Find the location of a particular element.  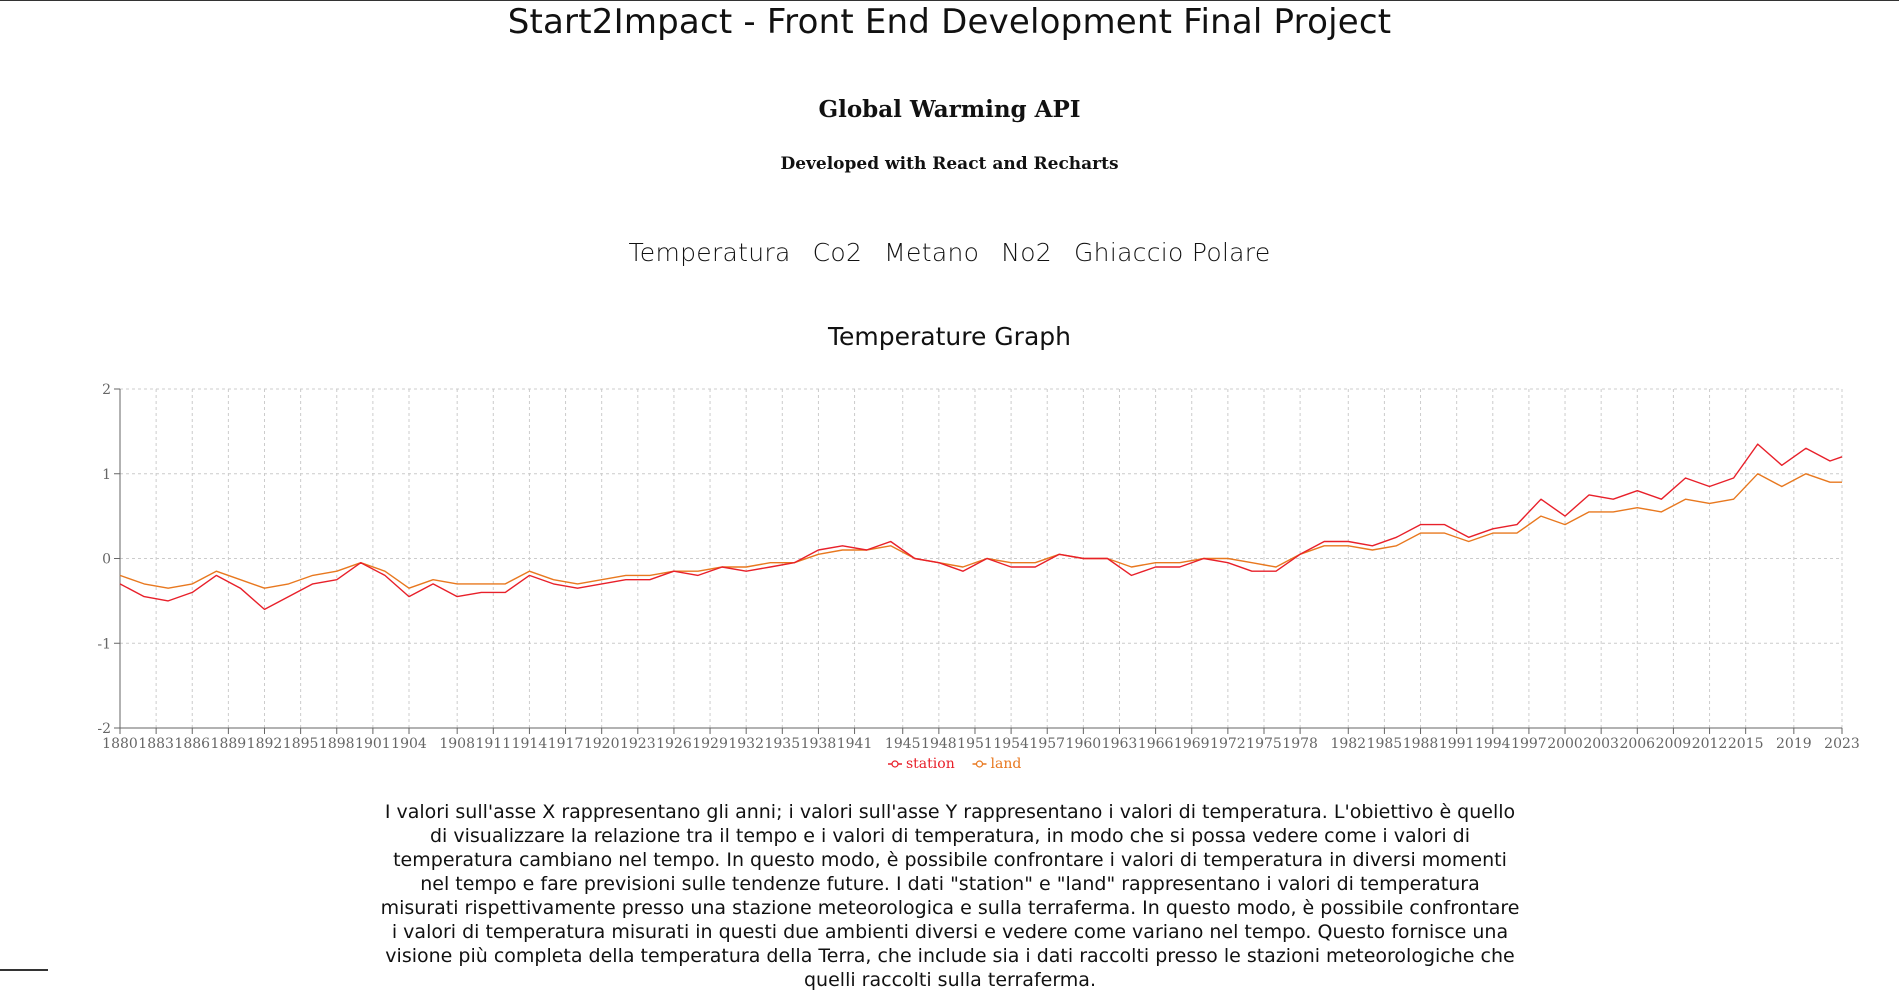

x-tick-label: 1966 is located at coordinates (1156, 744).